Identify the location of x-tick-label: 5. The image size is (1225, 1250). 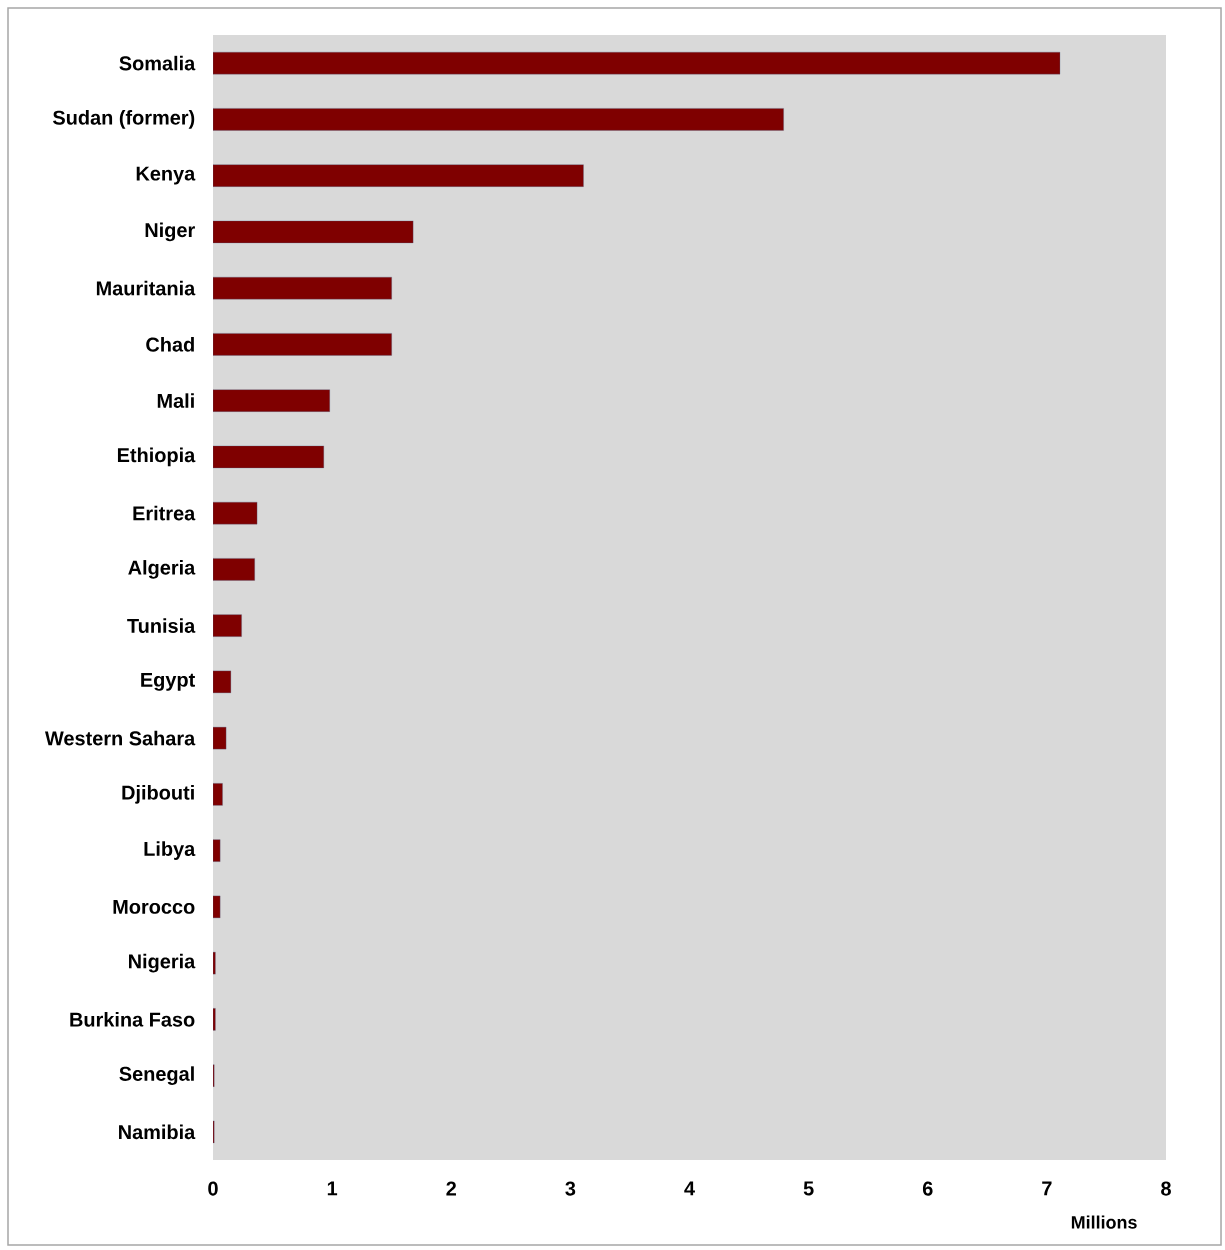
(808, 1188).